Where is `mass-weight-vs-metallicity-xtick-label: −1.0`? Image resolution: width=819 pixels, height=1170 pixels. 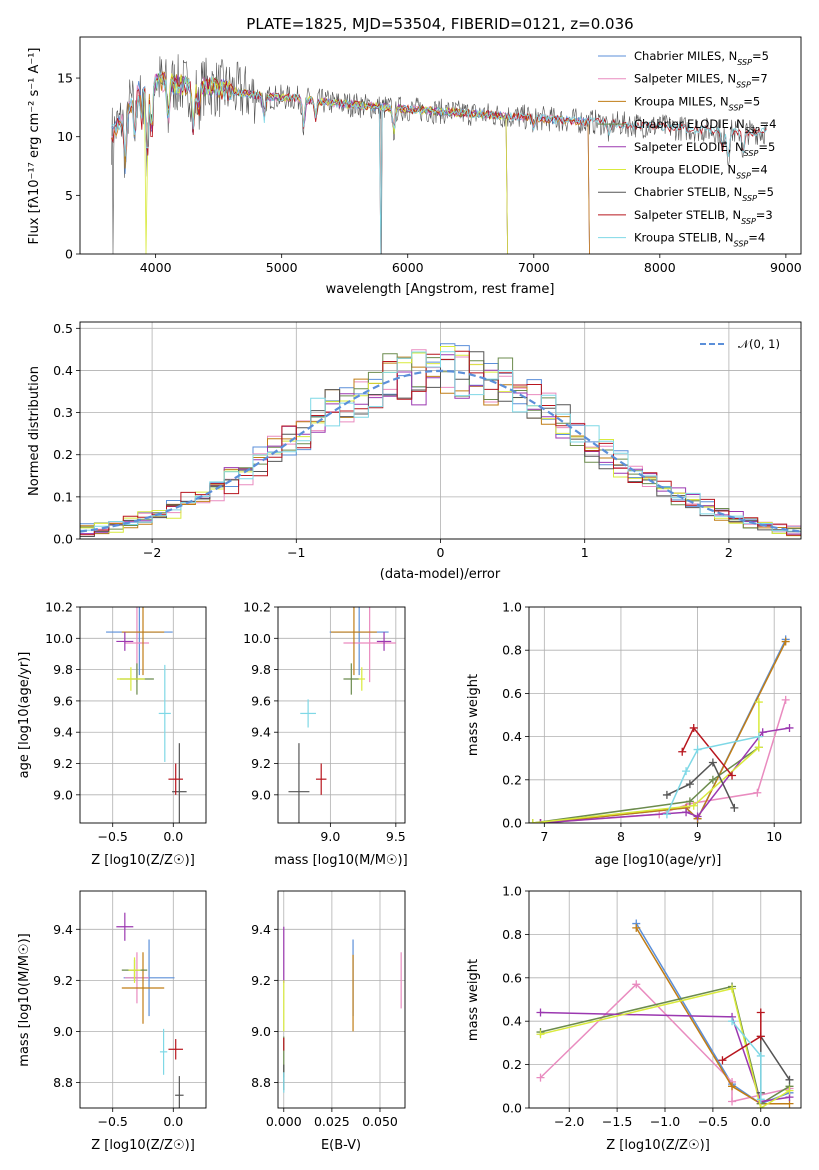
mass-weight-vs-metallicity-xtick-label: −1.0 is located at coordinates (665, 1121).